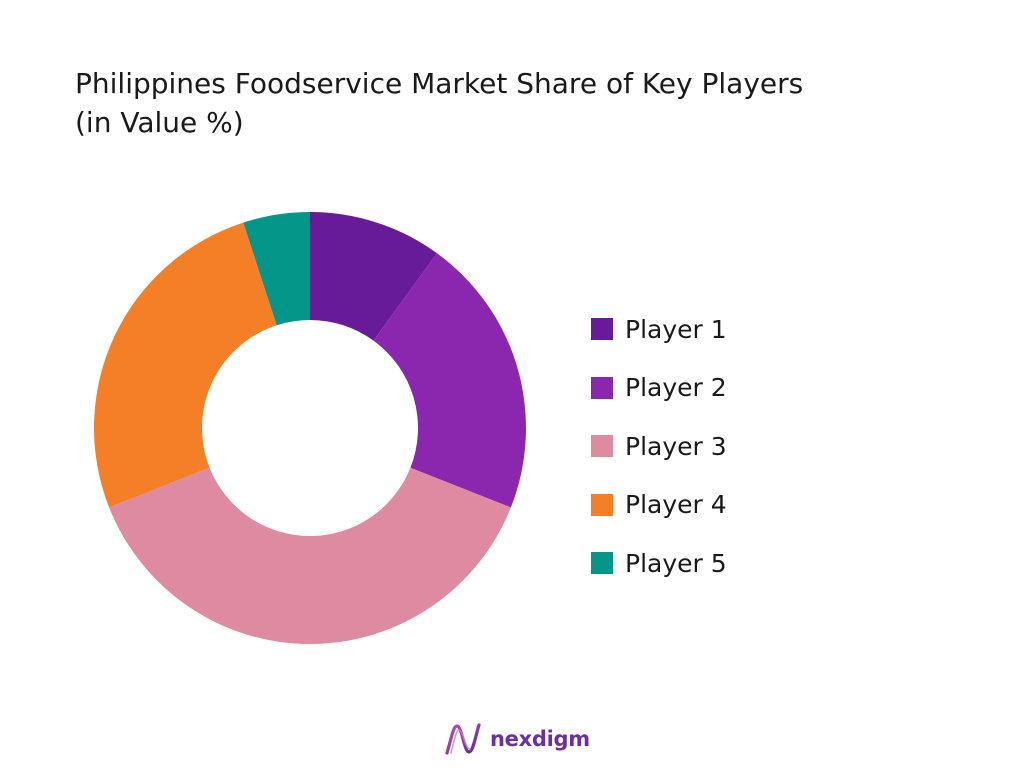  I want to click on chart-title-line-2: (in Value %), so click(159, 122).